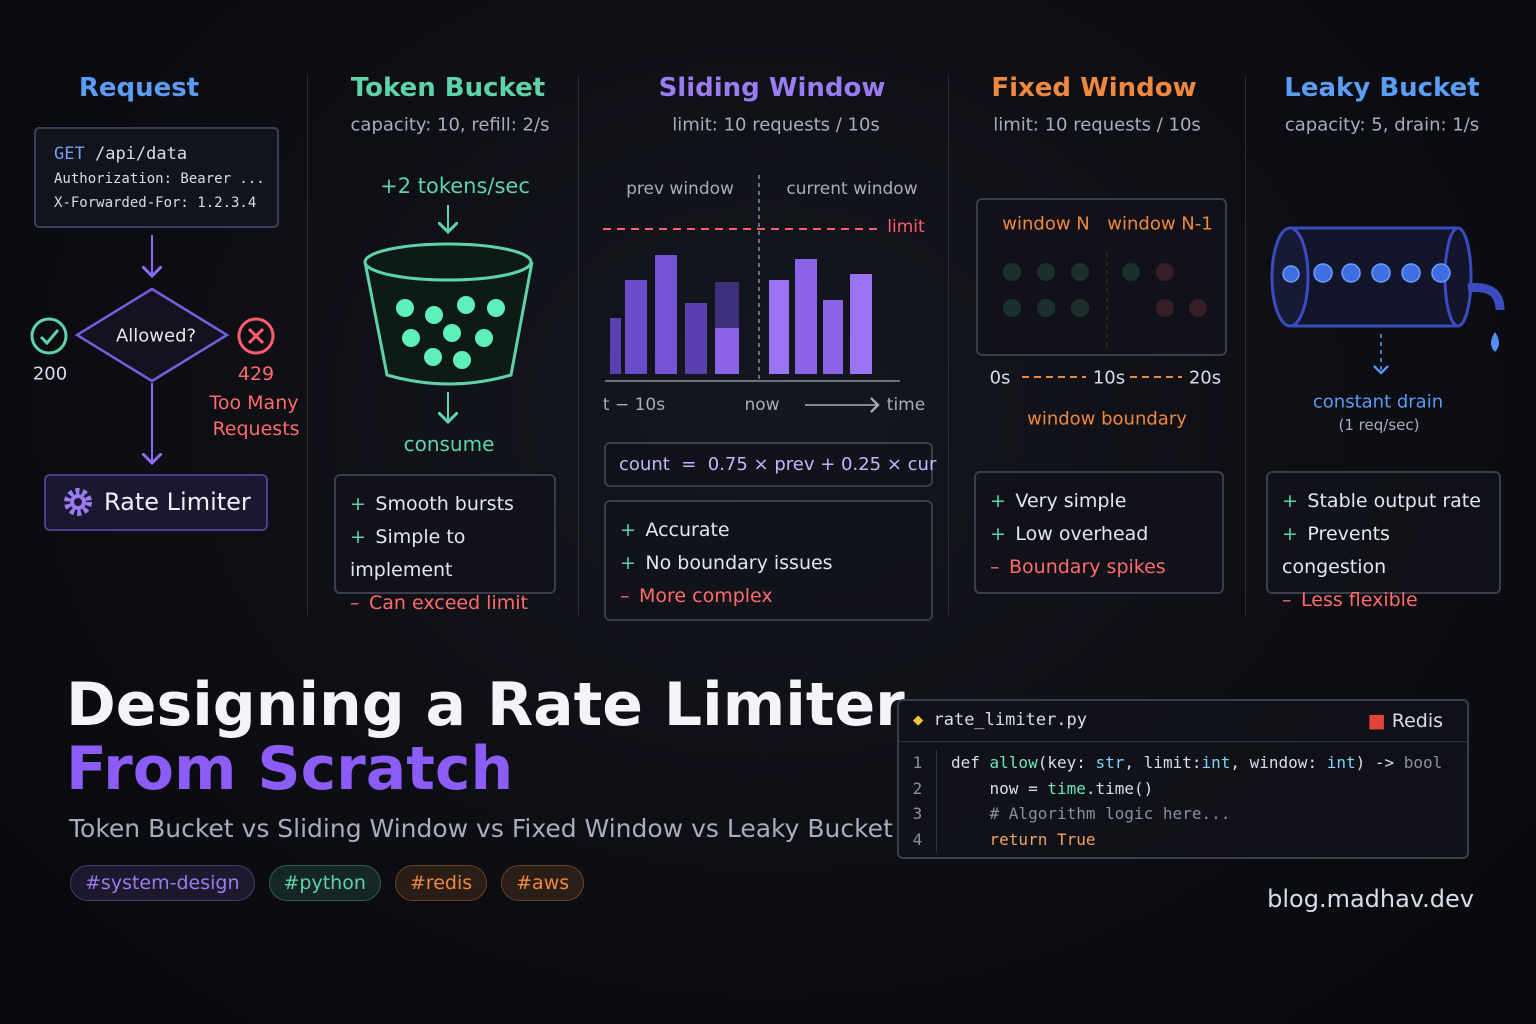  Describe the element at coordinates (1000, 378) in the screenshot. I see `timeline-label: 0s` at that location.